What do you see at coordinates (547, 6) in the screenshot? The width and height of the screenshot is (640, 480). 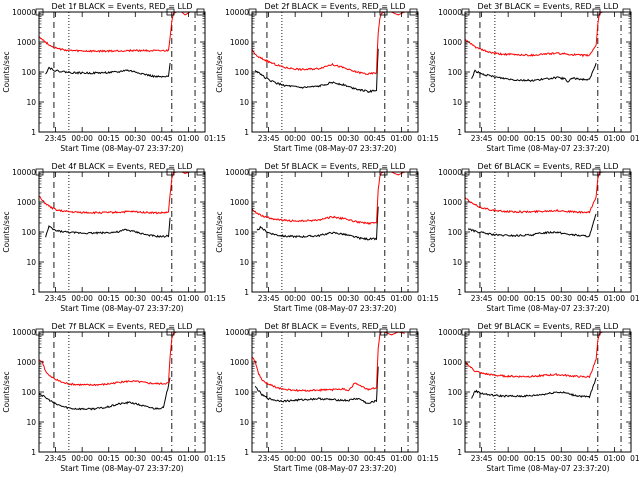 I see `panel-title: Det 3f BLACK = Events, RED = LLD` at bounding box center [547, 6].